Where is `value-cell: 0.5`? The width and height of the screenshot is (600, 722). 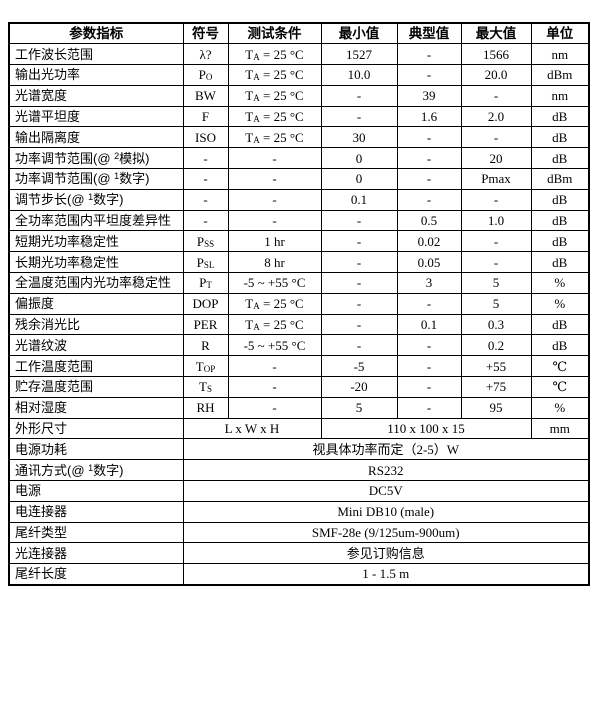 value-cell: 0.5 is located at coordinates (429, 220).